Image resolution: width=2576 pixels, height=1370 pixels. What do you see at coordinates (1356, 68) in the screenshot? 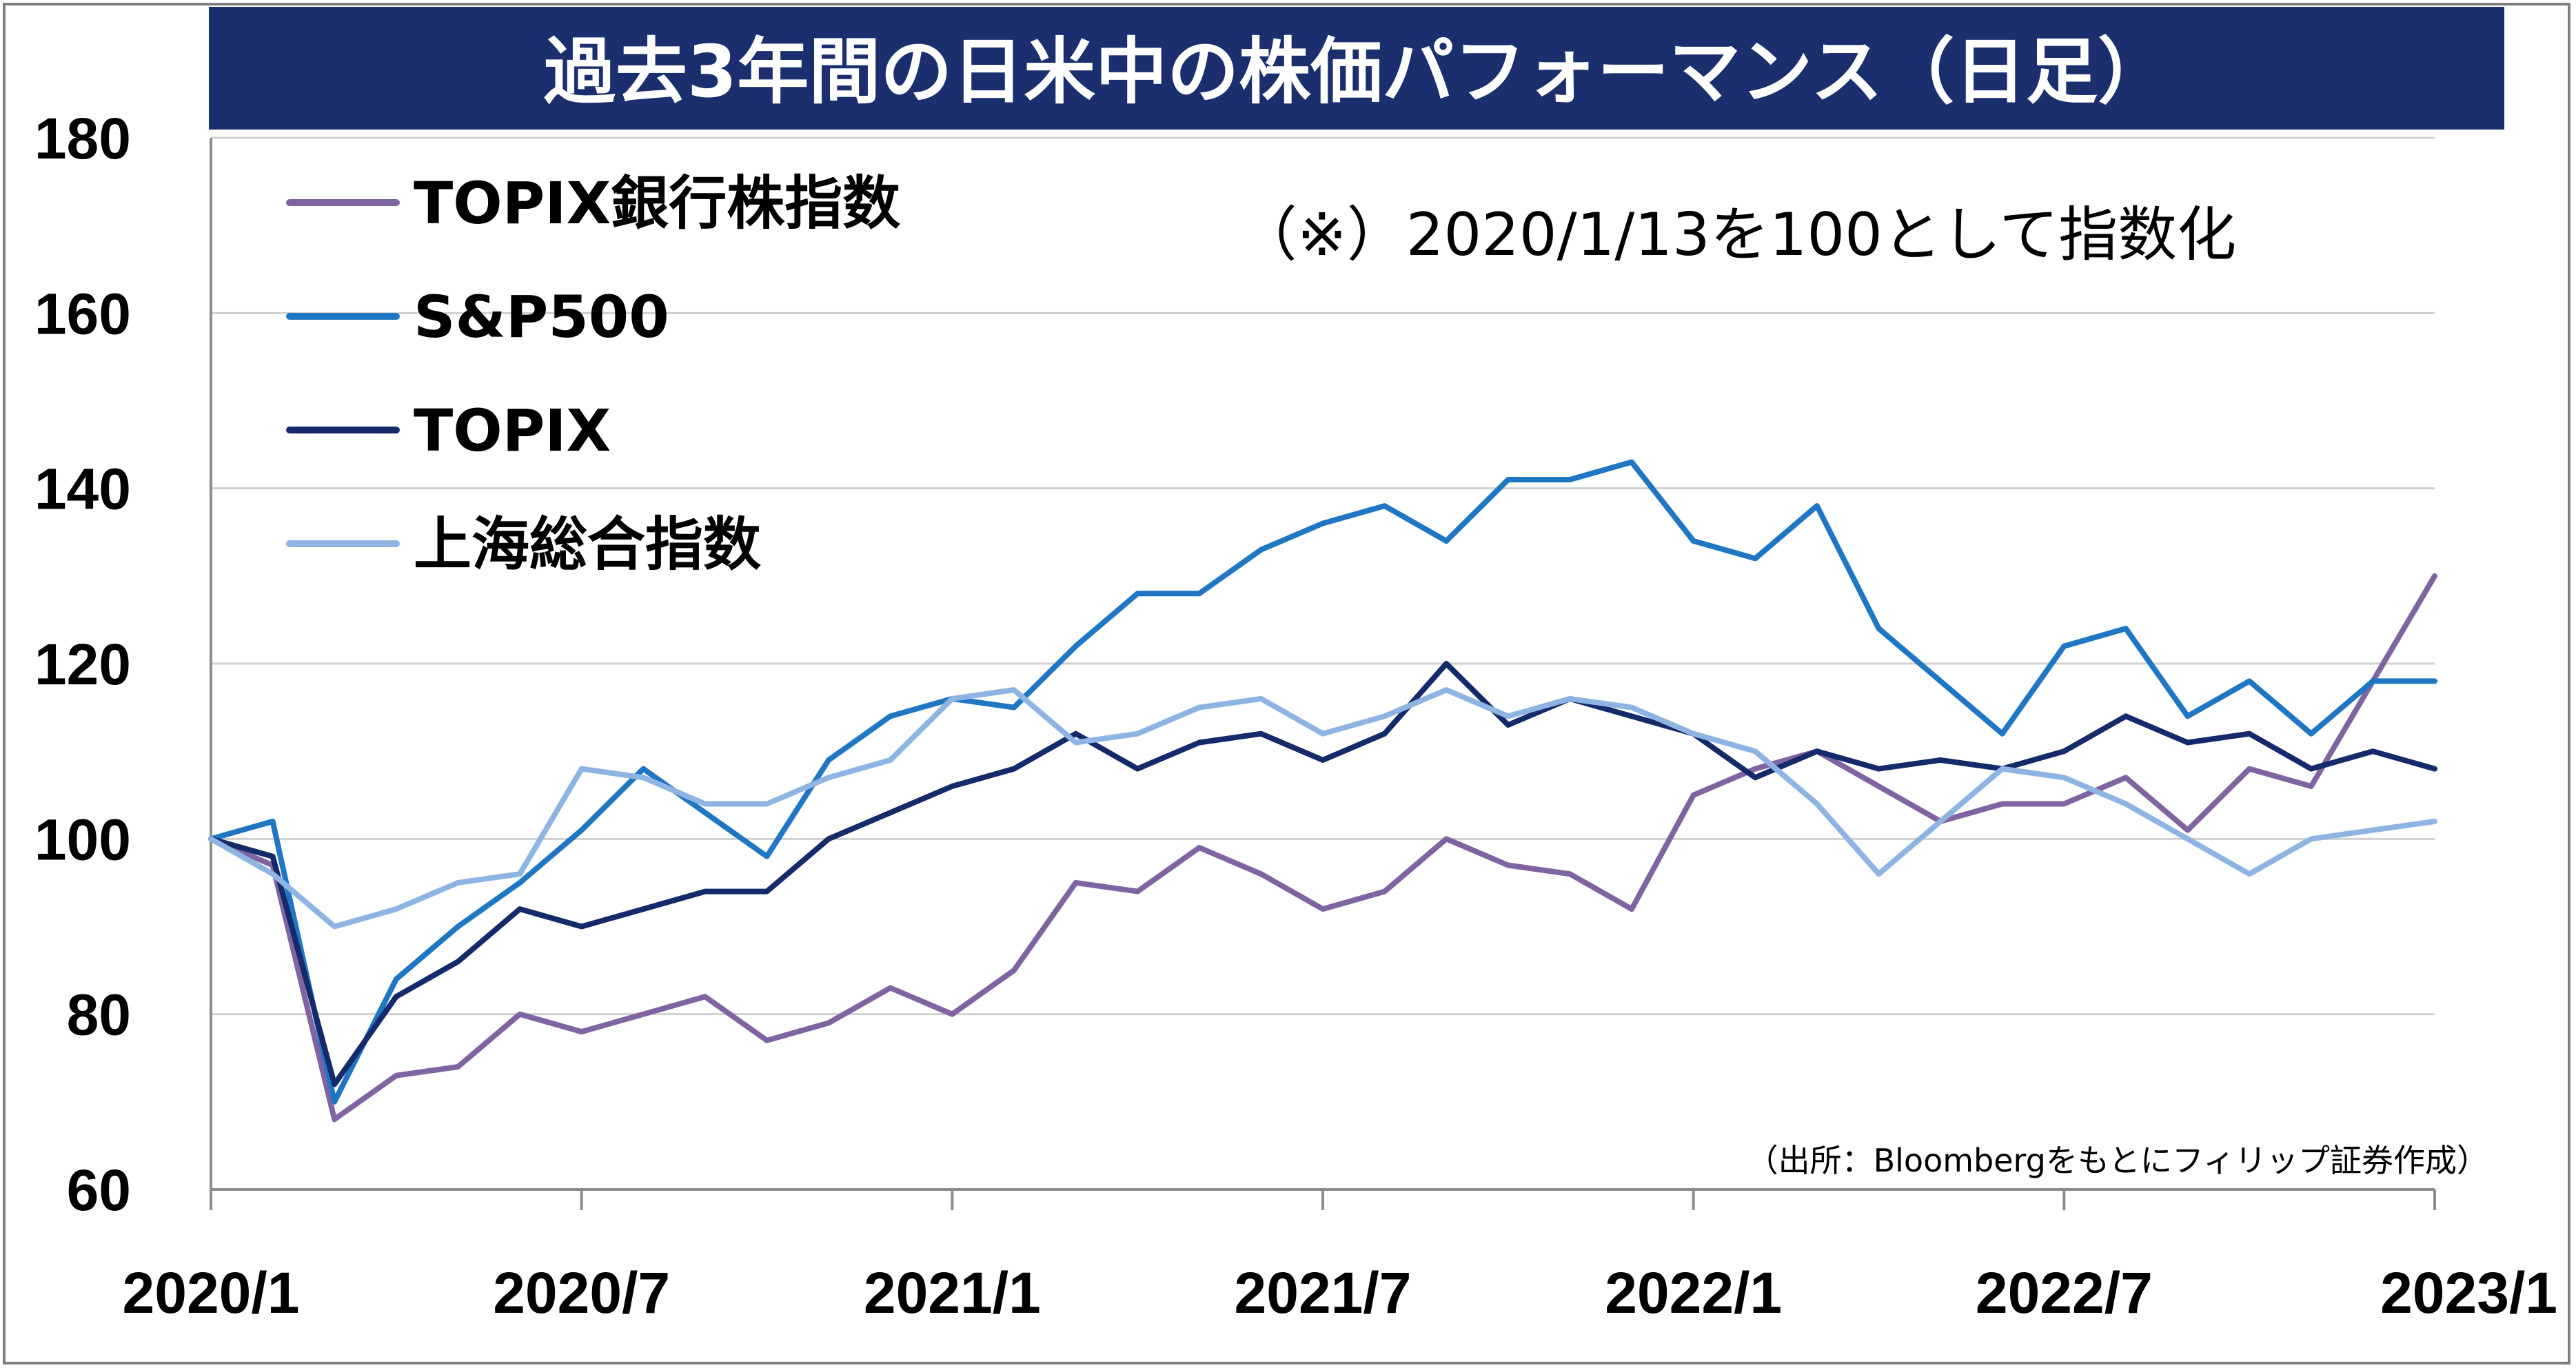
I see `title-bar` at bounding box center [1356, 68].